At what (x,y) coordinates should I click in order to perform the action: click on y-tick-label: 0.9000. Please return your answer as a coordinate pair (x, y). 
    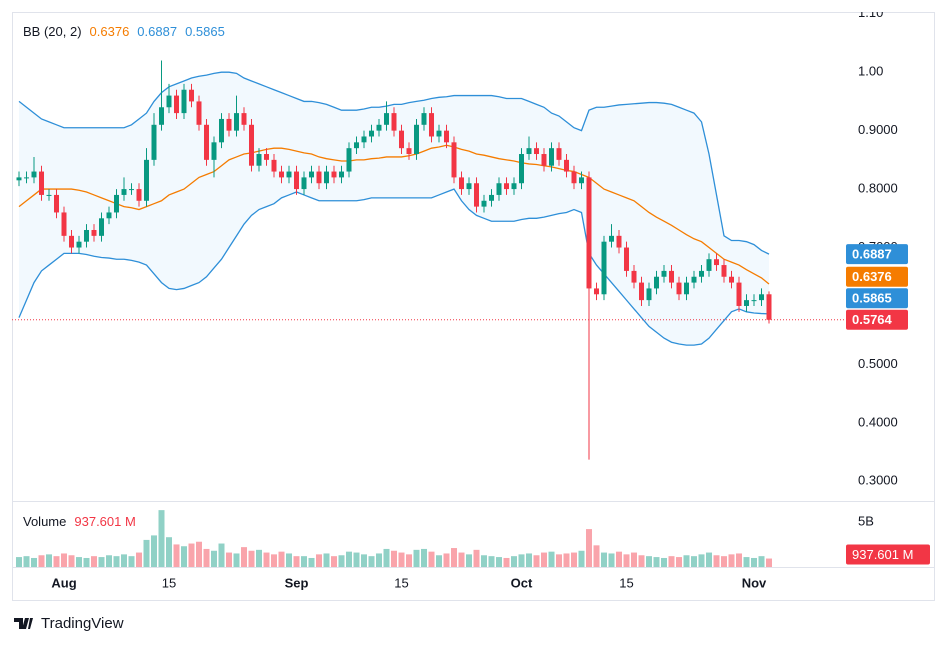
    Looking at the image, I should click on (878, 129).